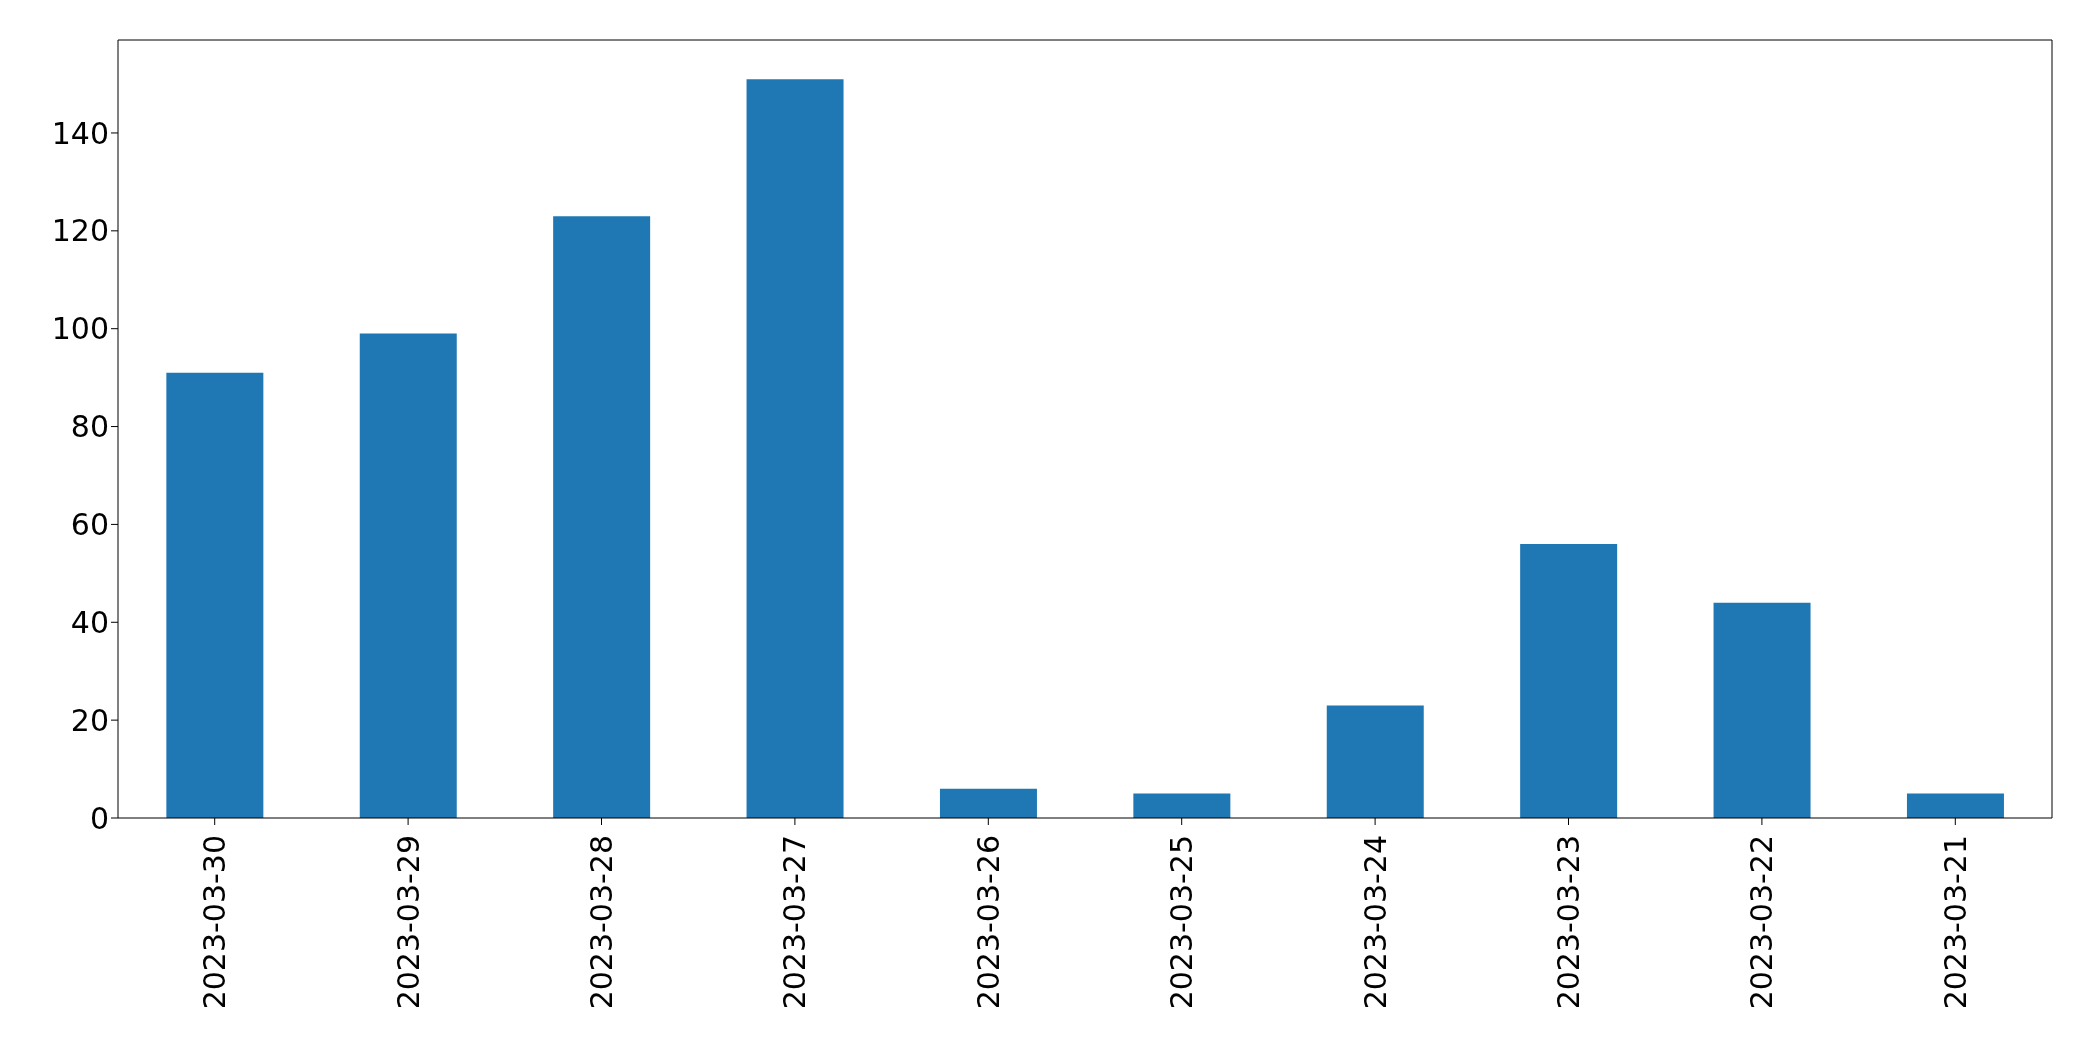 This screenshot has height=1061, width=2093. I want to click on y-tick-label: 120, so click(80, 231).